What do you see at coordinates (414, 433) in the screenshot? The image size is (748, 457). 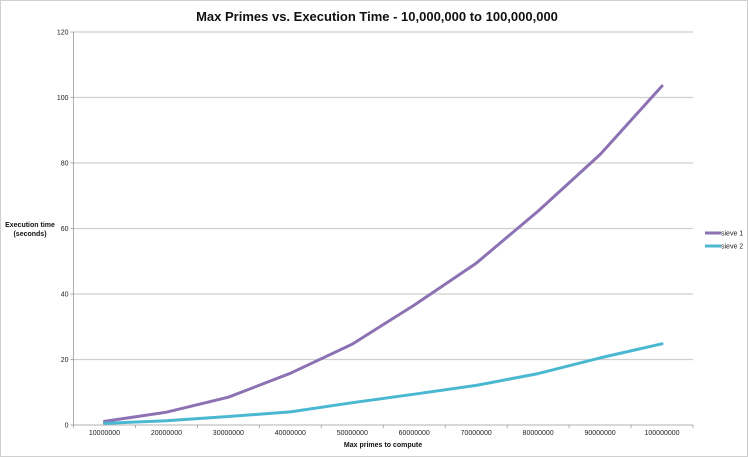 I see `x-tick-label: 60000000` at bounding box center [414, 433].